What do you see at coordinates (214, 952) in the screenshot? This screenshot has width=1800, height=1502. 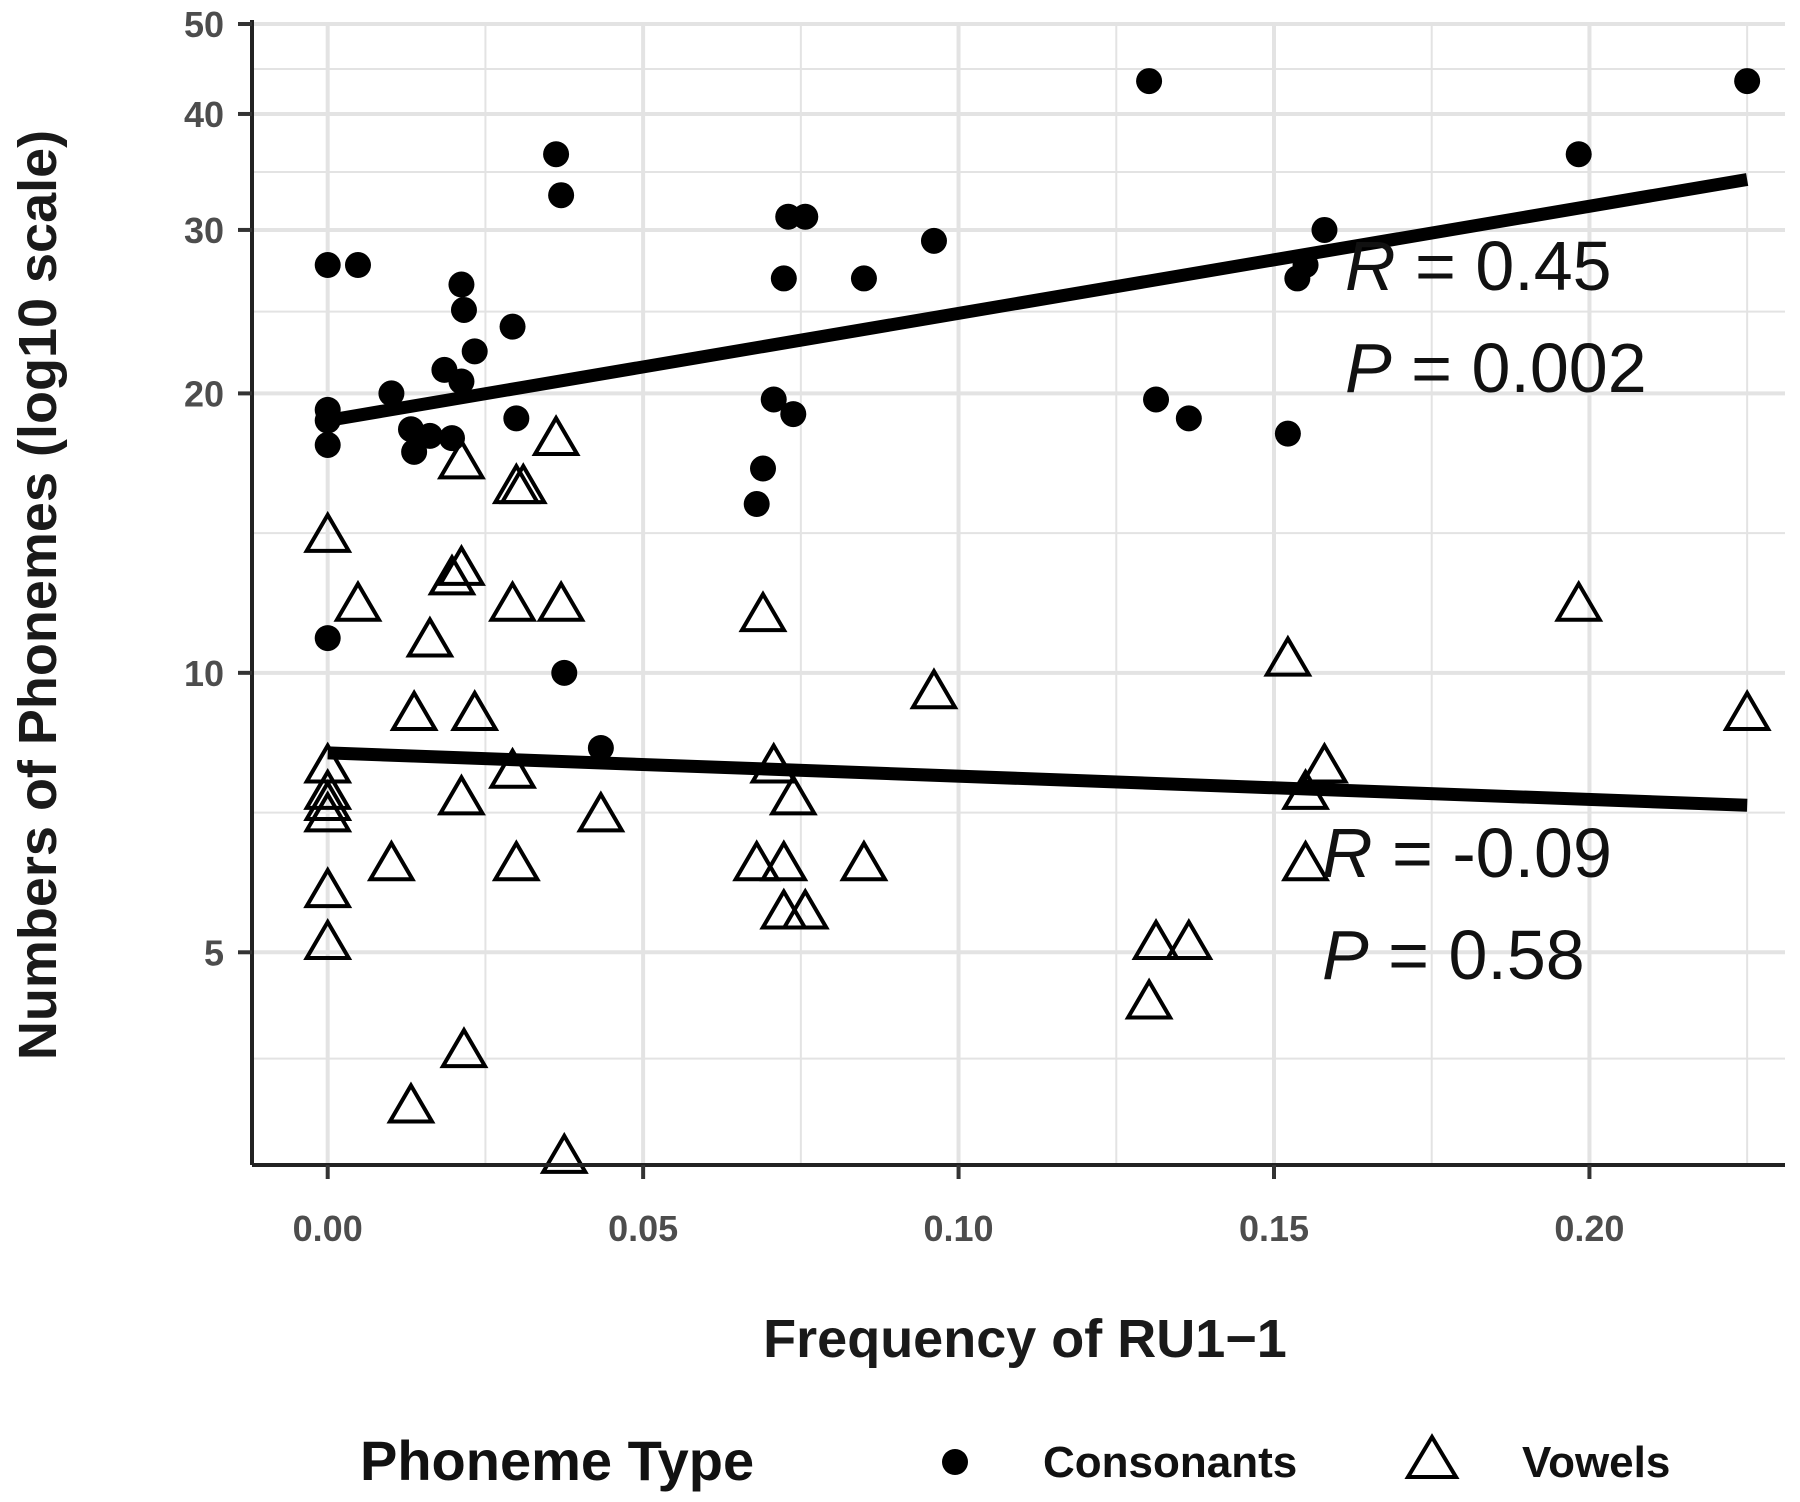 I see `y-tick-label: 5` at bounding box center [214, 952].